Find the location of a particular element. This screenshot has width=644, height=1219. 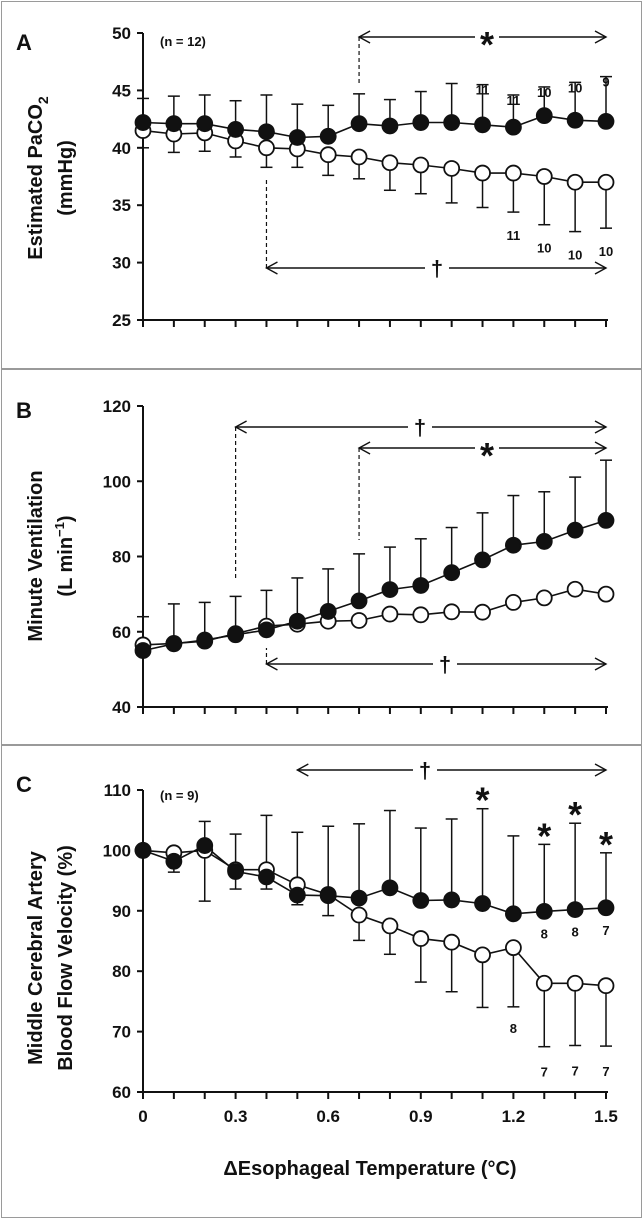

panel-c-sig-arrow-left is located at coordinates (302, 770).